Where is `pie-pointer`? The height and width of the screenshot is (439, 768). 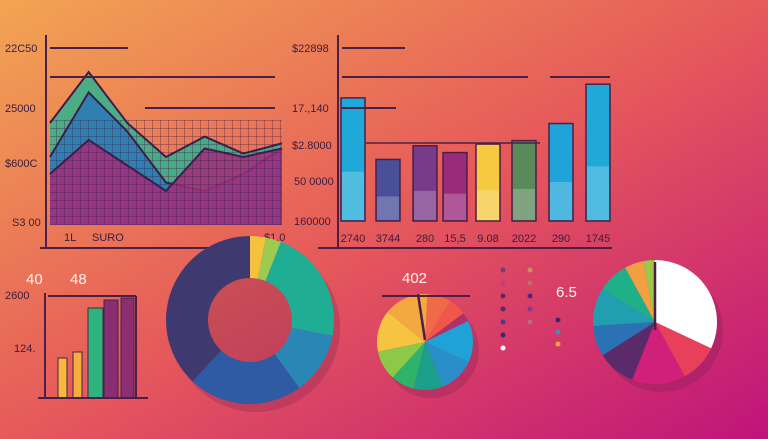
pie-pointer is located at coordinates (421, 317).